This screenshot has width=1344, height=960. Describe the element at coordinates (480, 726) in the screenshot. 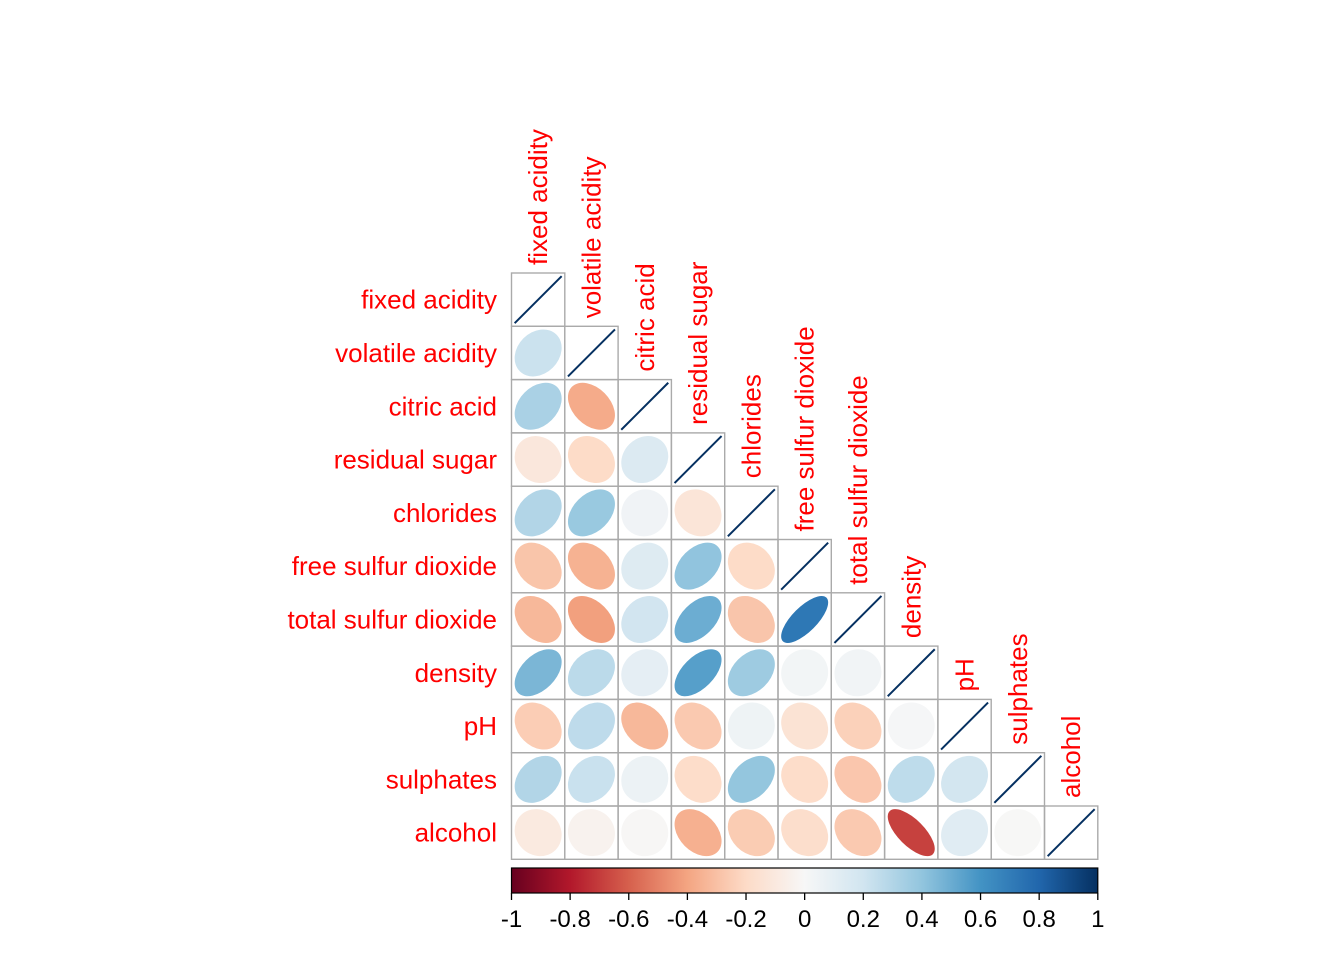

I see `row-label: pH` at that location.